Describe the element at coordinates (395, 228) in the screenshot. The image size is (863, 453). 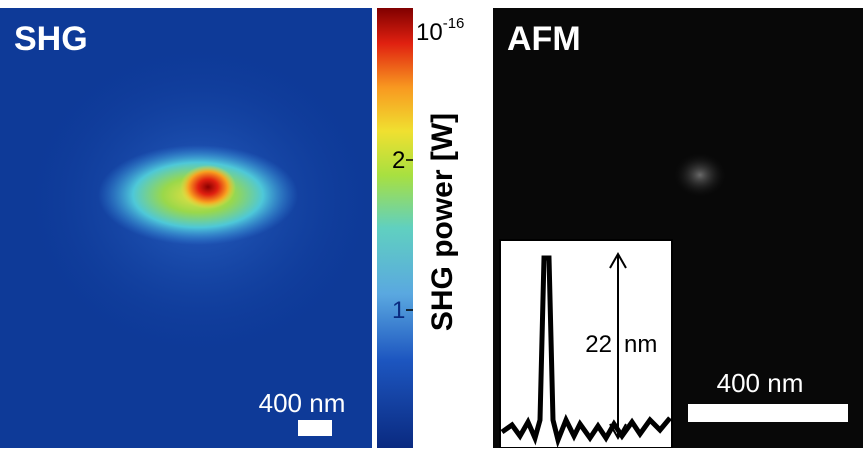
I see `colorbar` at that location.